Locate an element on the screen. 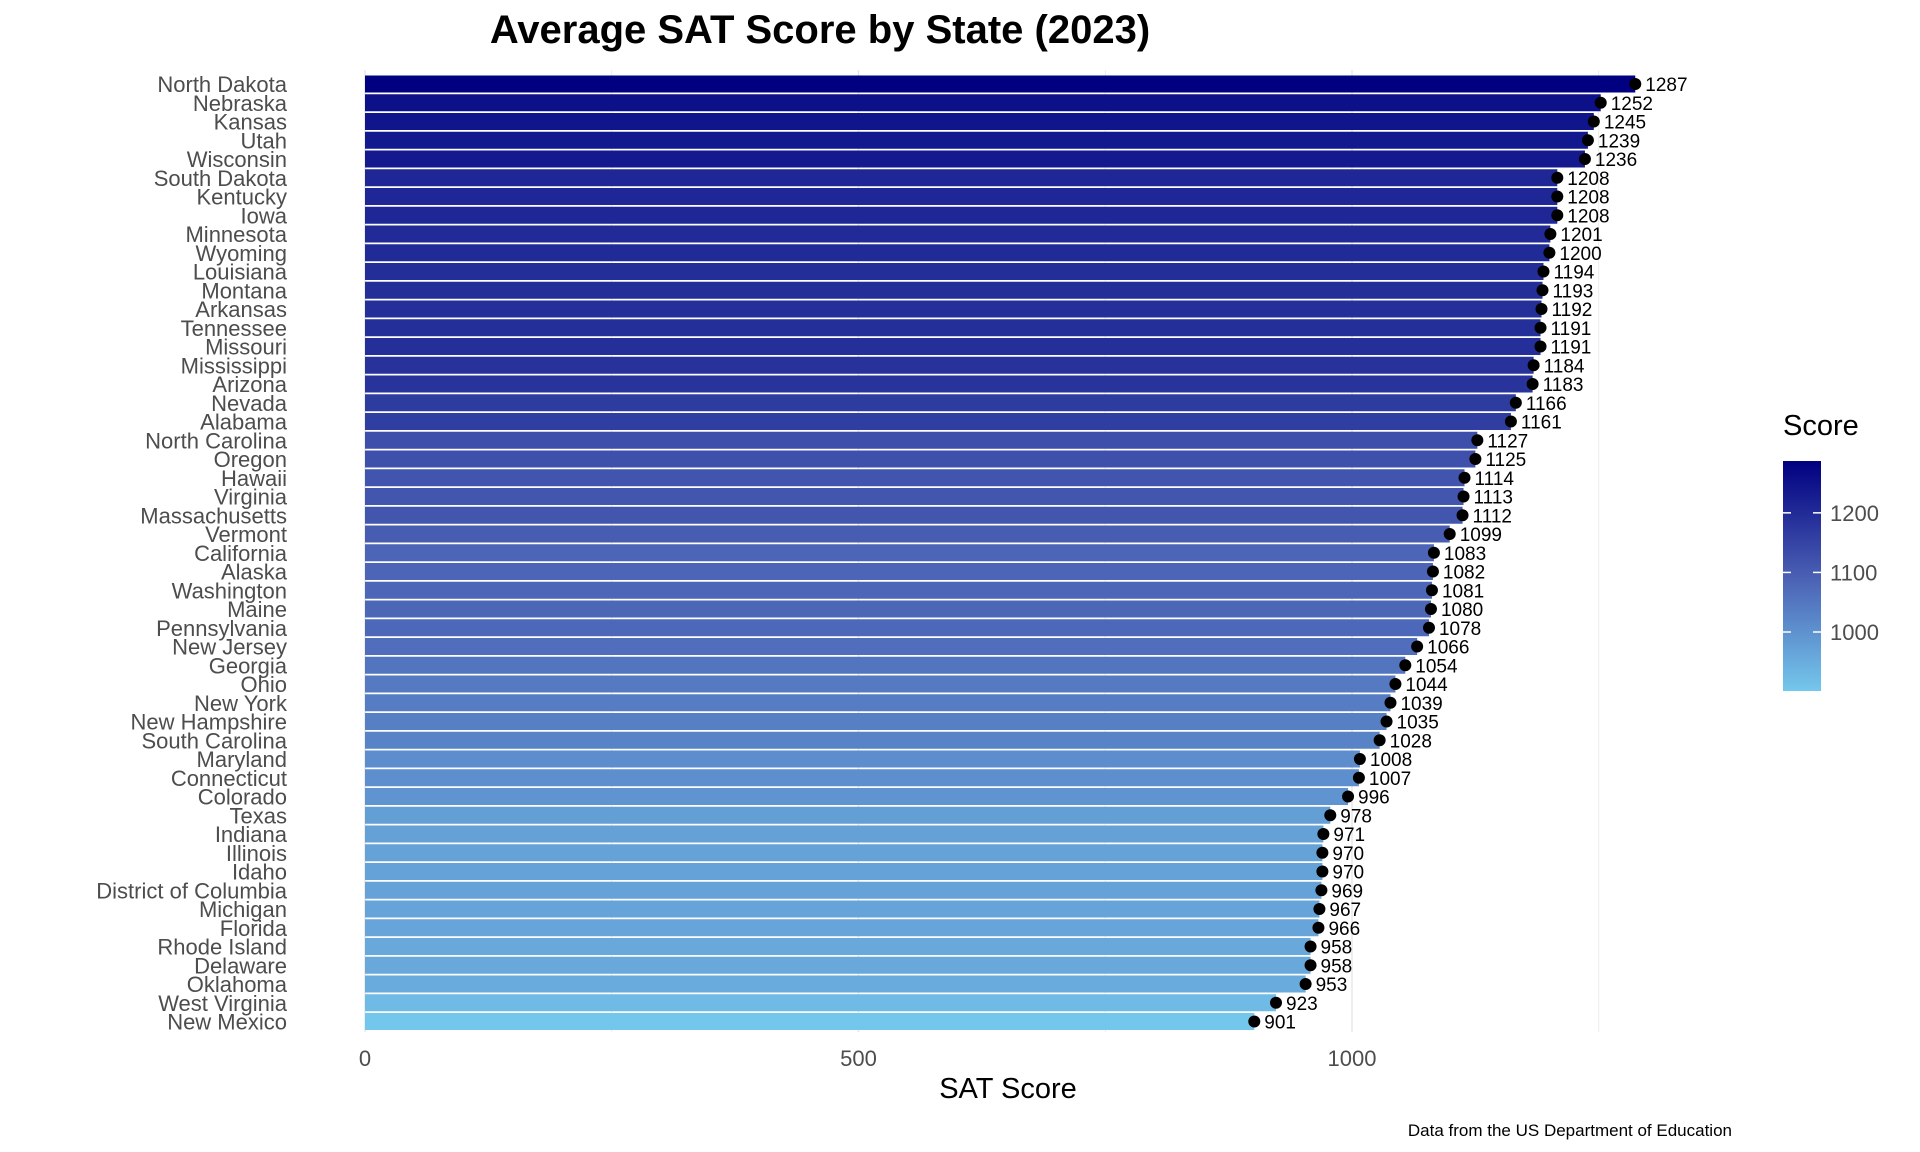 This screenshot has height=1152, width=1920. y-tick-label: Tennessee is located at coordinates (234, 328).